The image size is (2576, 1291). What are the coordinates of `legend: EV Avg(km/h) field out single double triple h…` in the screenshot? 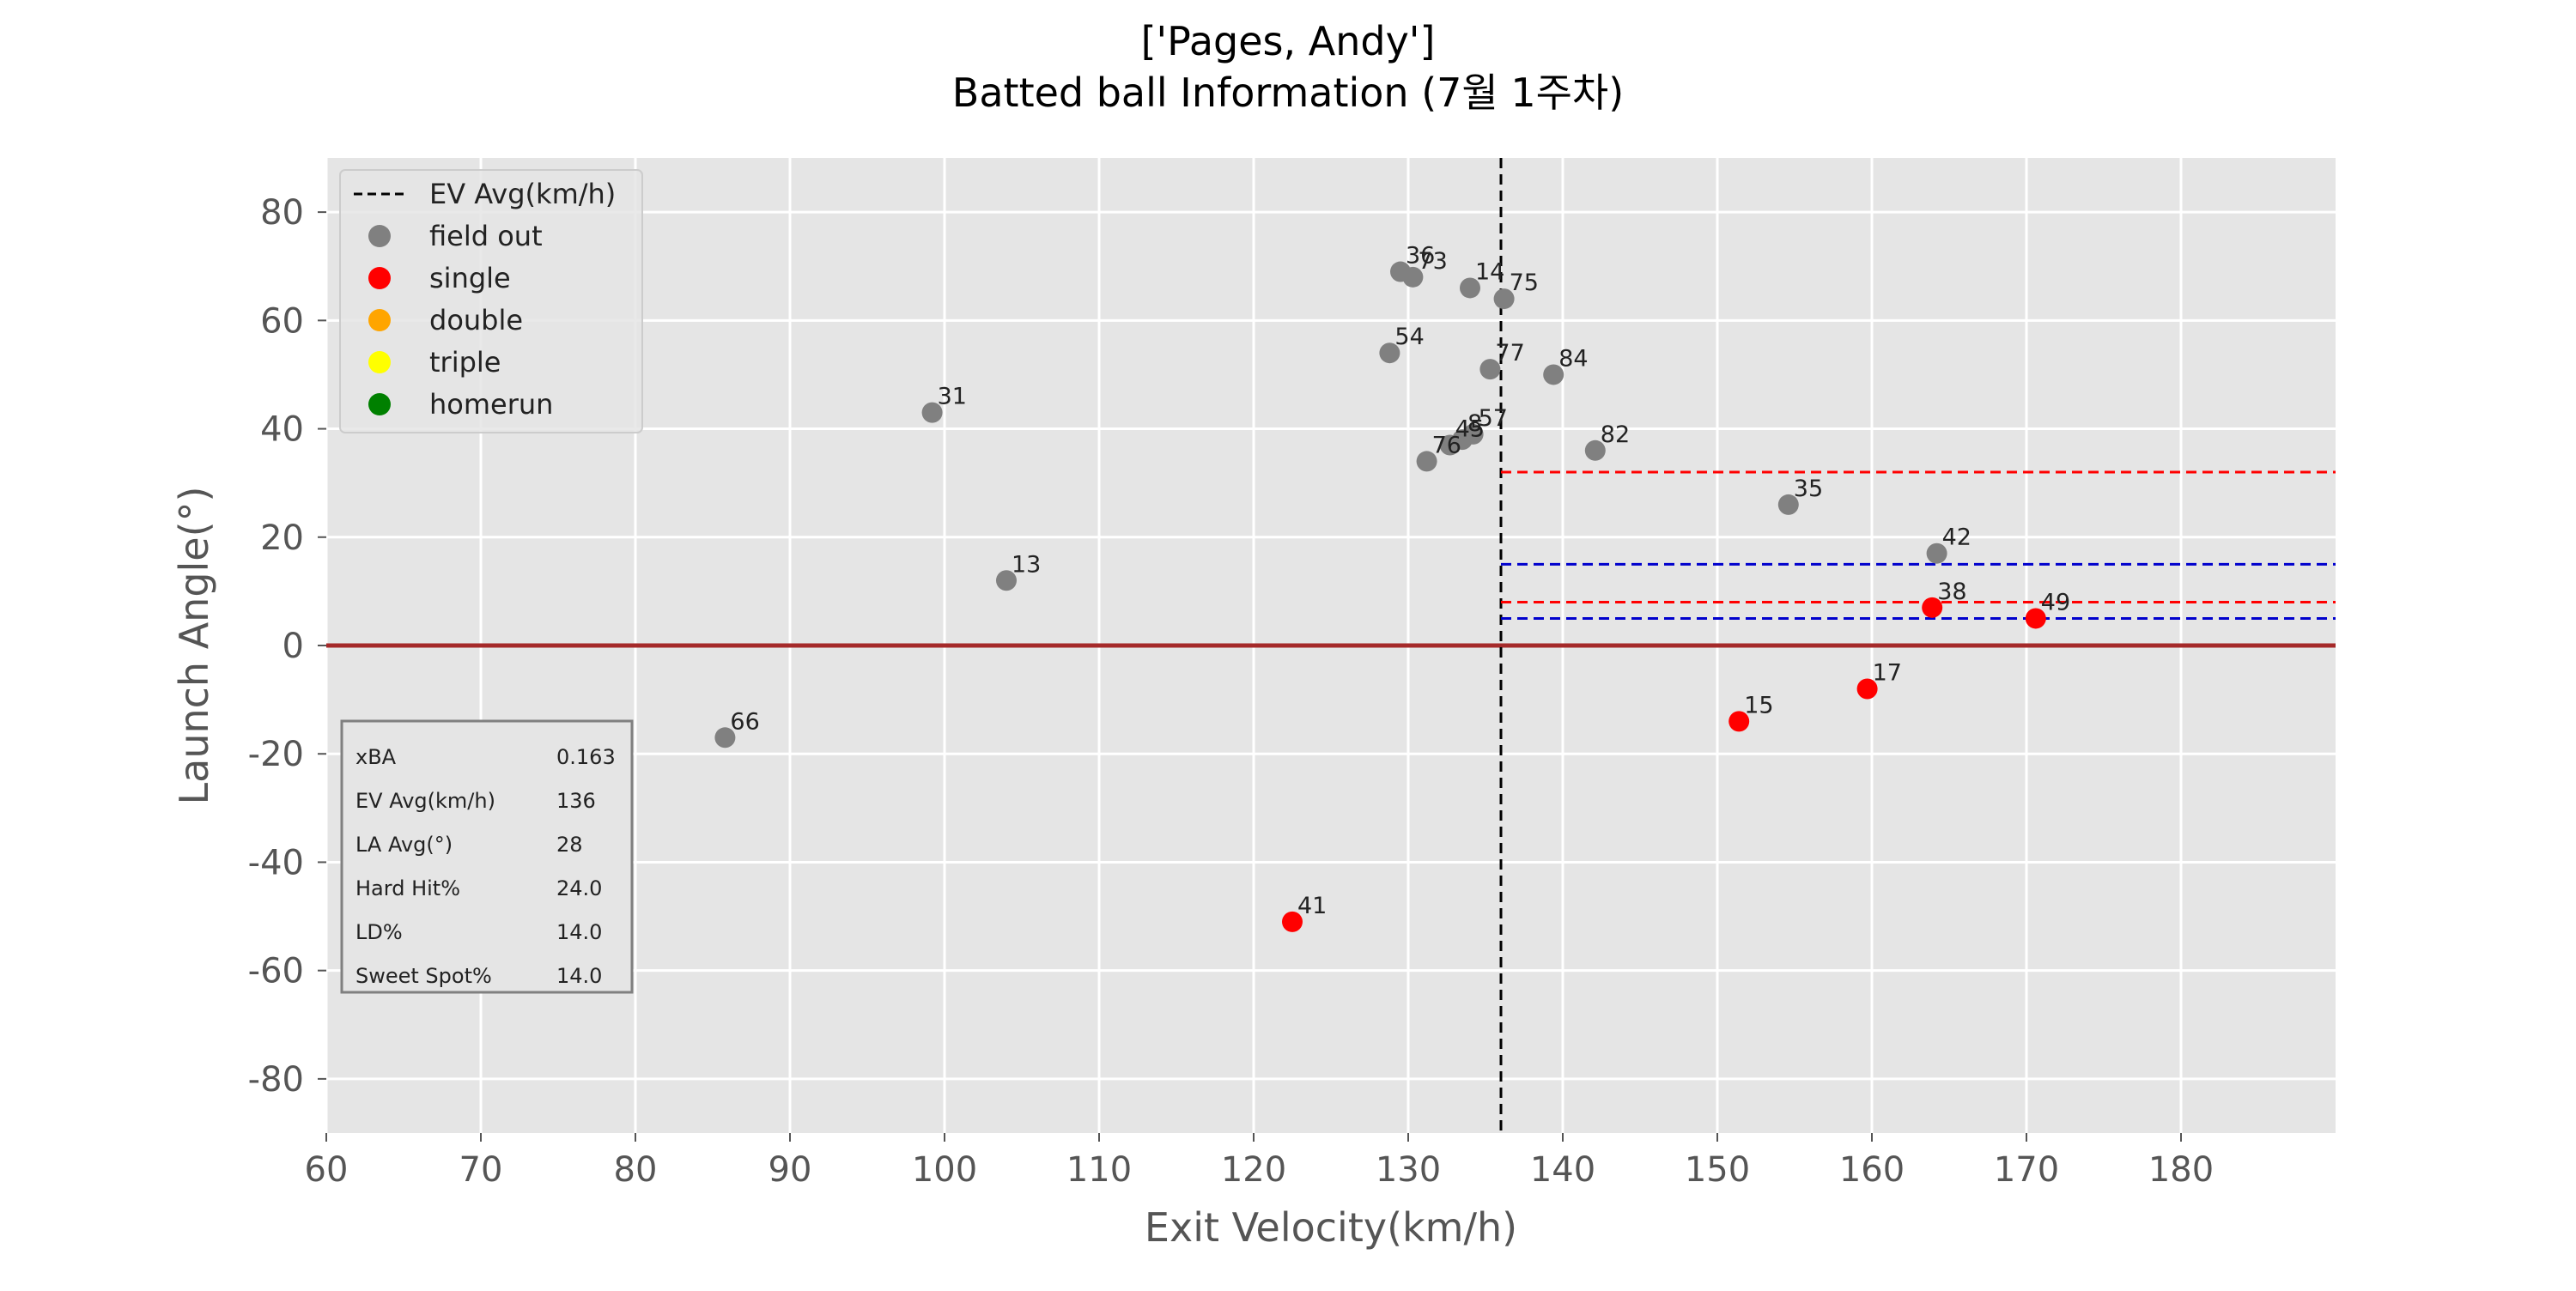 It's located at (491, 301).